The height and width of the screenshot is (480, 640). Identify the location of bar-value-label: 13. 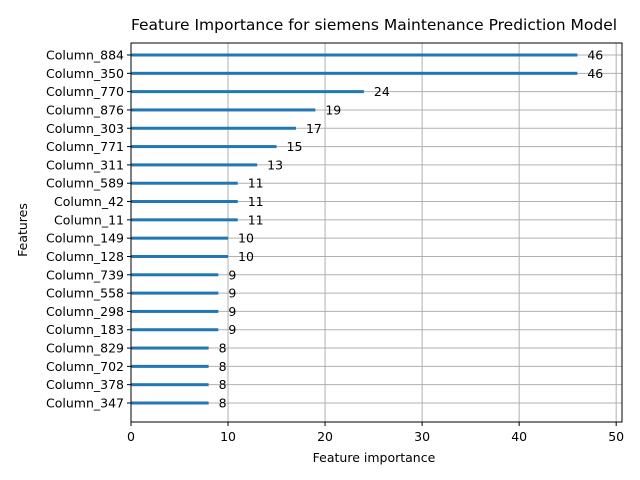
(275, 164).